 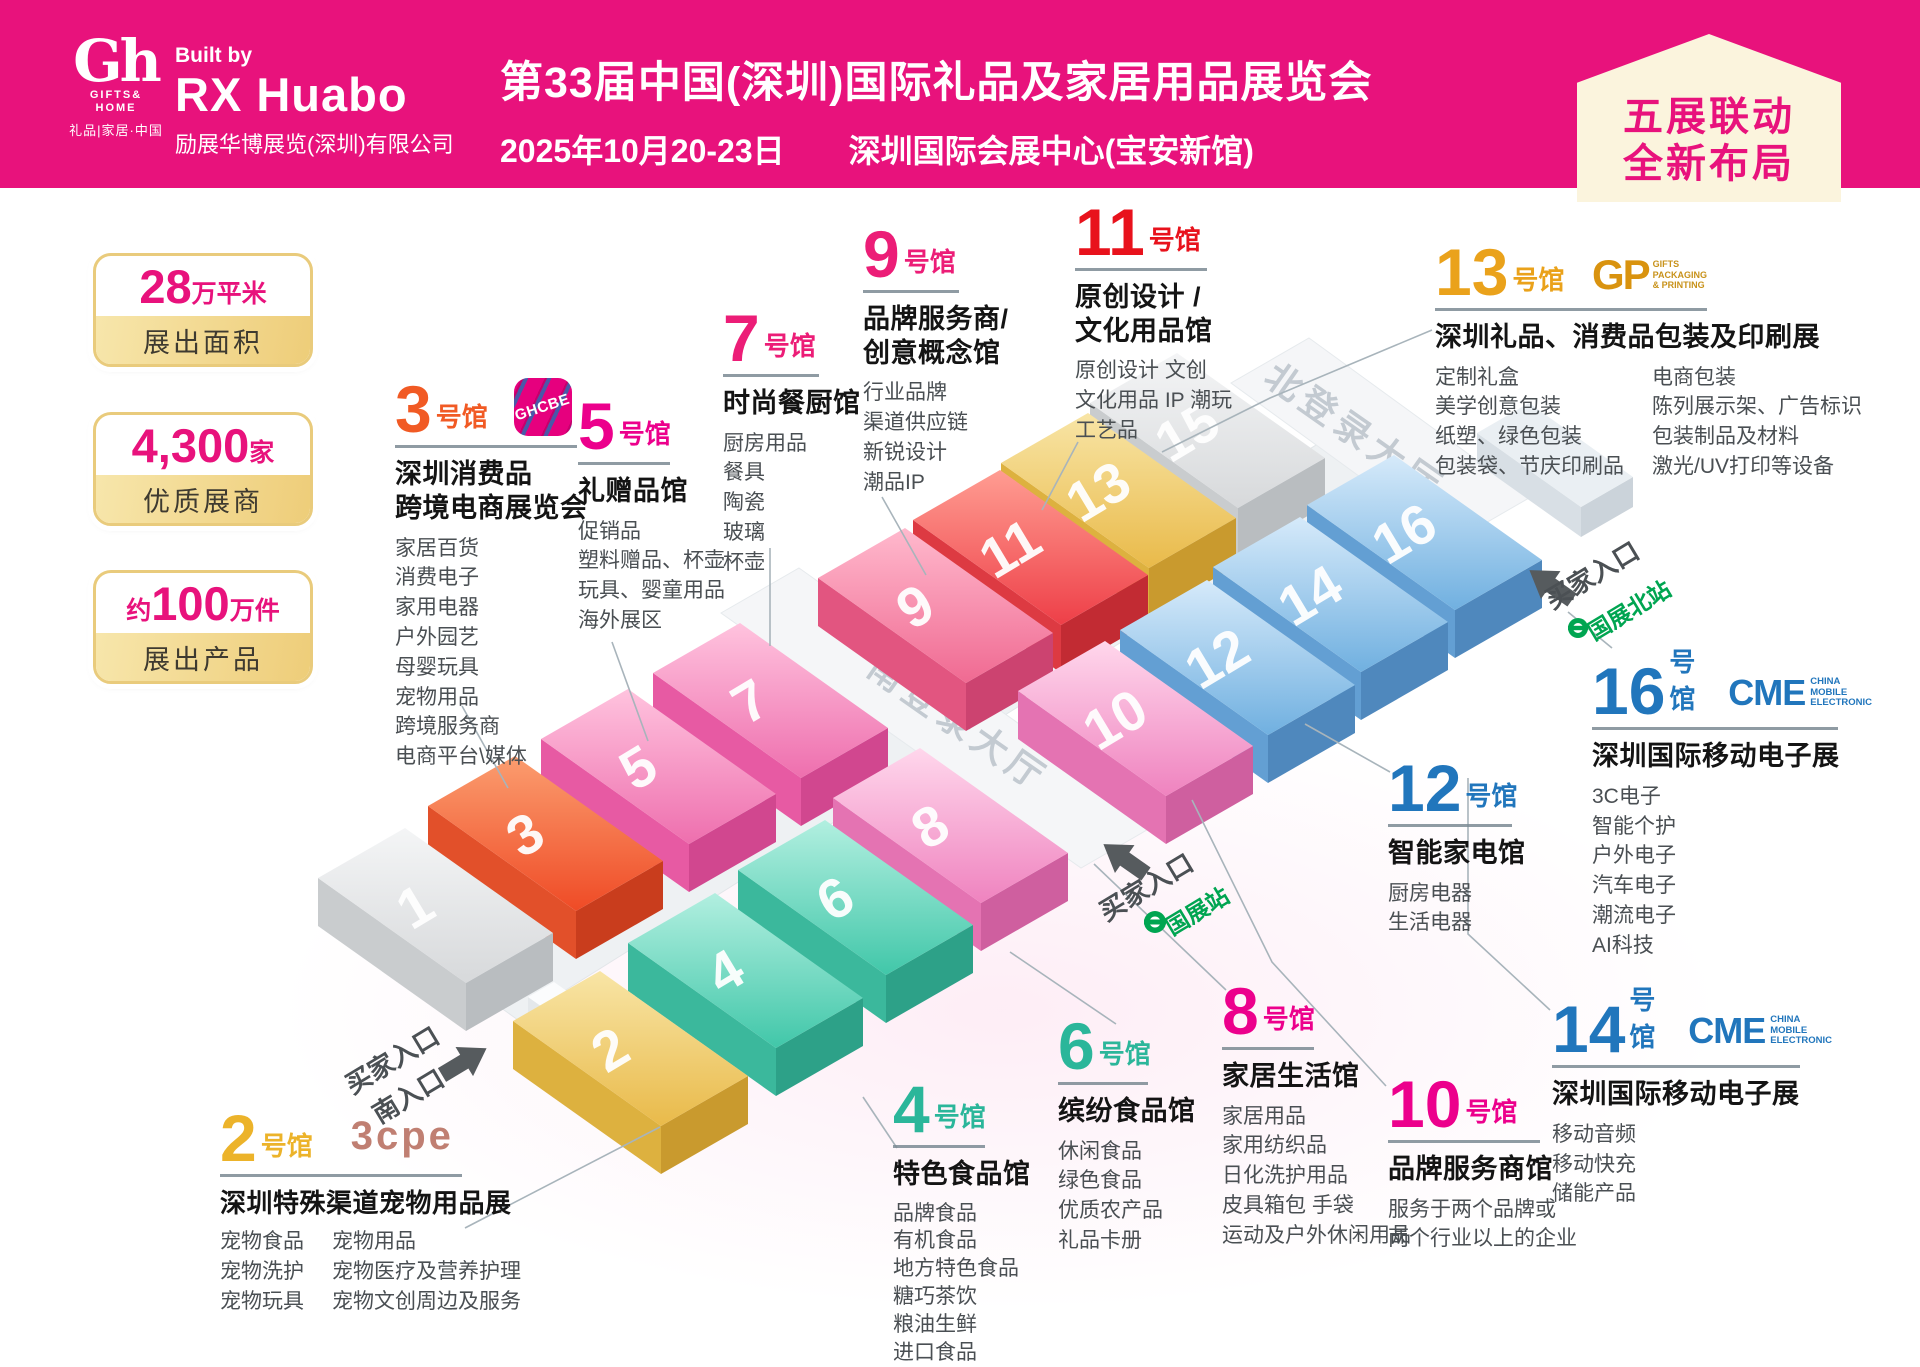 What do you see at coordinates (314, 145) in the screenshot?
I see `organizer-company: 励展华博展览(深圳)有限公司` at bounding box center [314, 145].